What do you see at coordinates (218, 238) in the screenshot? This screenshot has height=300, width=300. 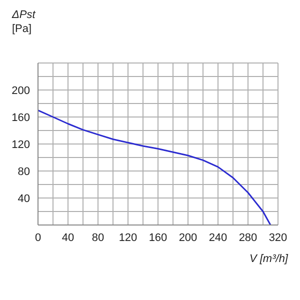 I see `x-tick-label: 240` at bounding box center [218, 238].